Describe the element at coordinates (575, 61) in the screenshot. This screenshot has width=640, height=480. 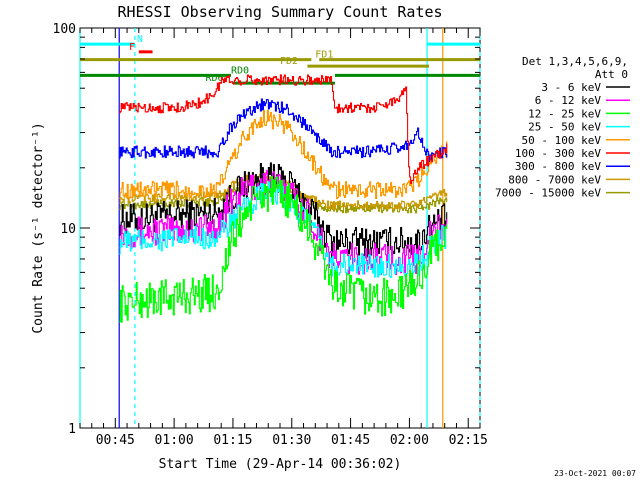
I see `legend-header-0: Det 1,3,4,5,6,9,` at that location.